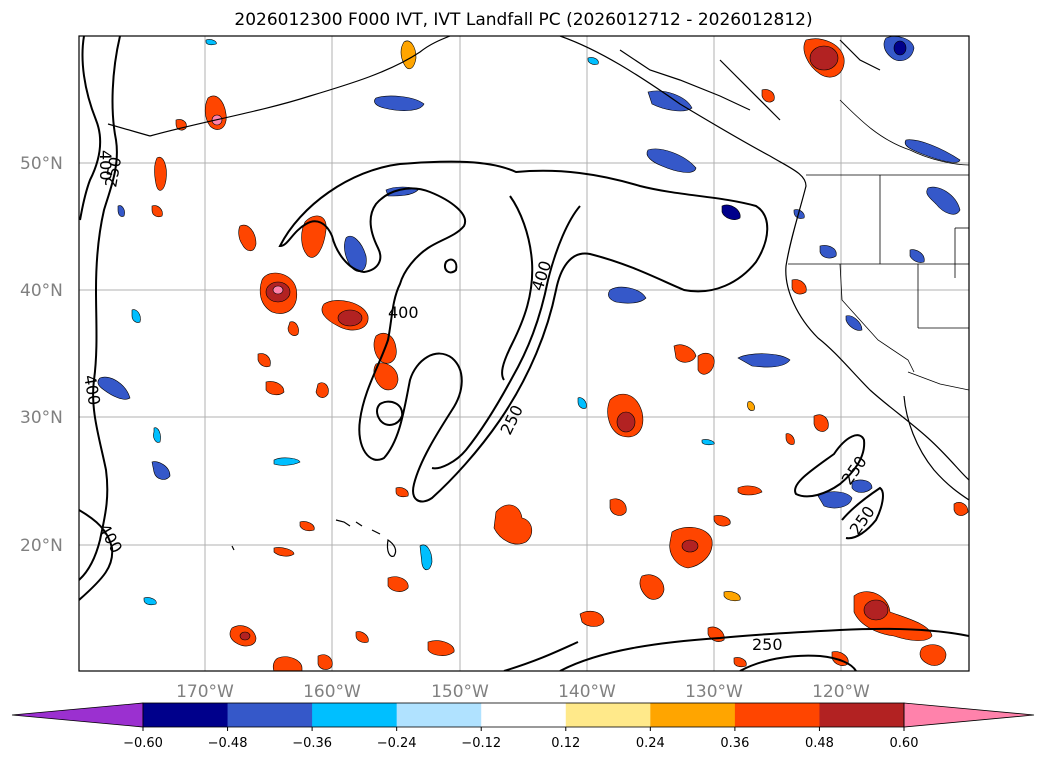  Describe the element at coordinates (41, 164) in the screenshot. I see `lat-label: 50°N` at that location.